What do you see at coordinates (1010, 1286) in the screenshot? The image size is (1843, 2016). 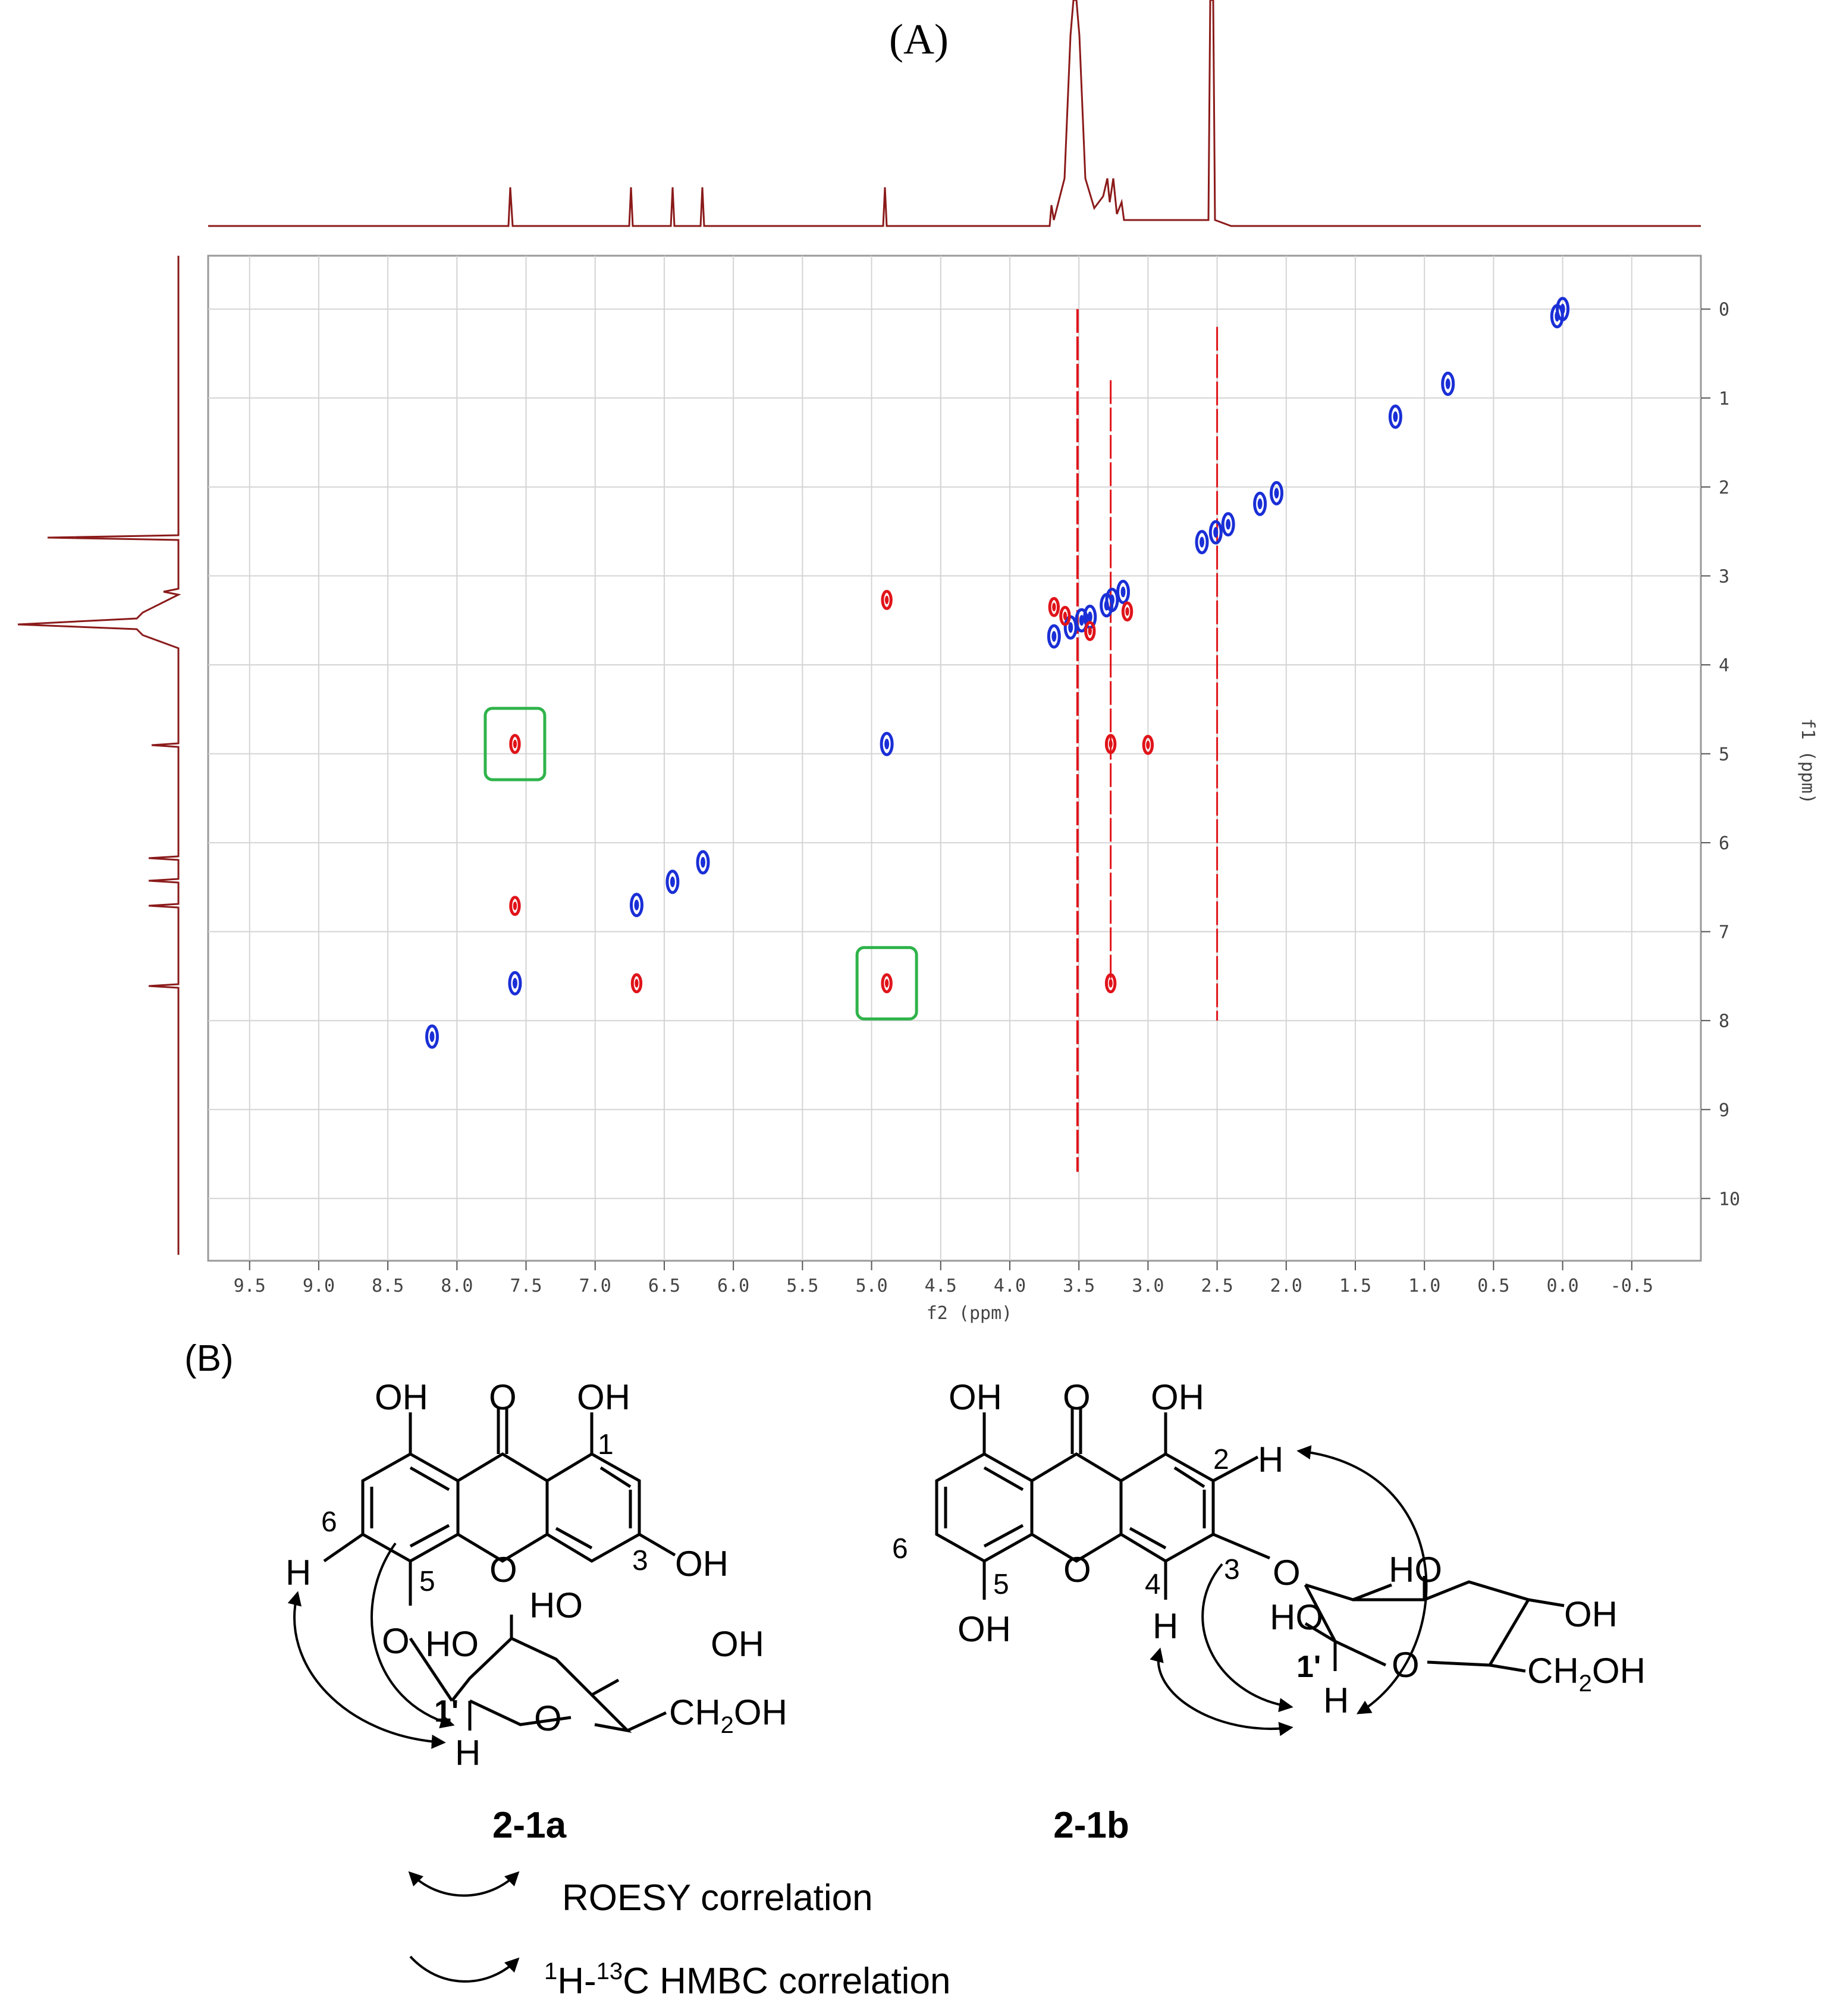 I see `x-tick-label: 4.0` at bounding box center [1010, 1286].